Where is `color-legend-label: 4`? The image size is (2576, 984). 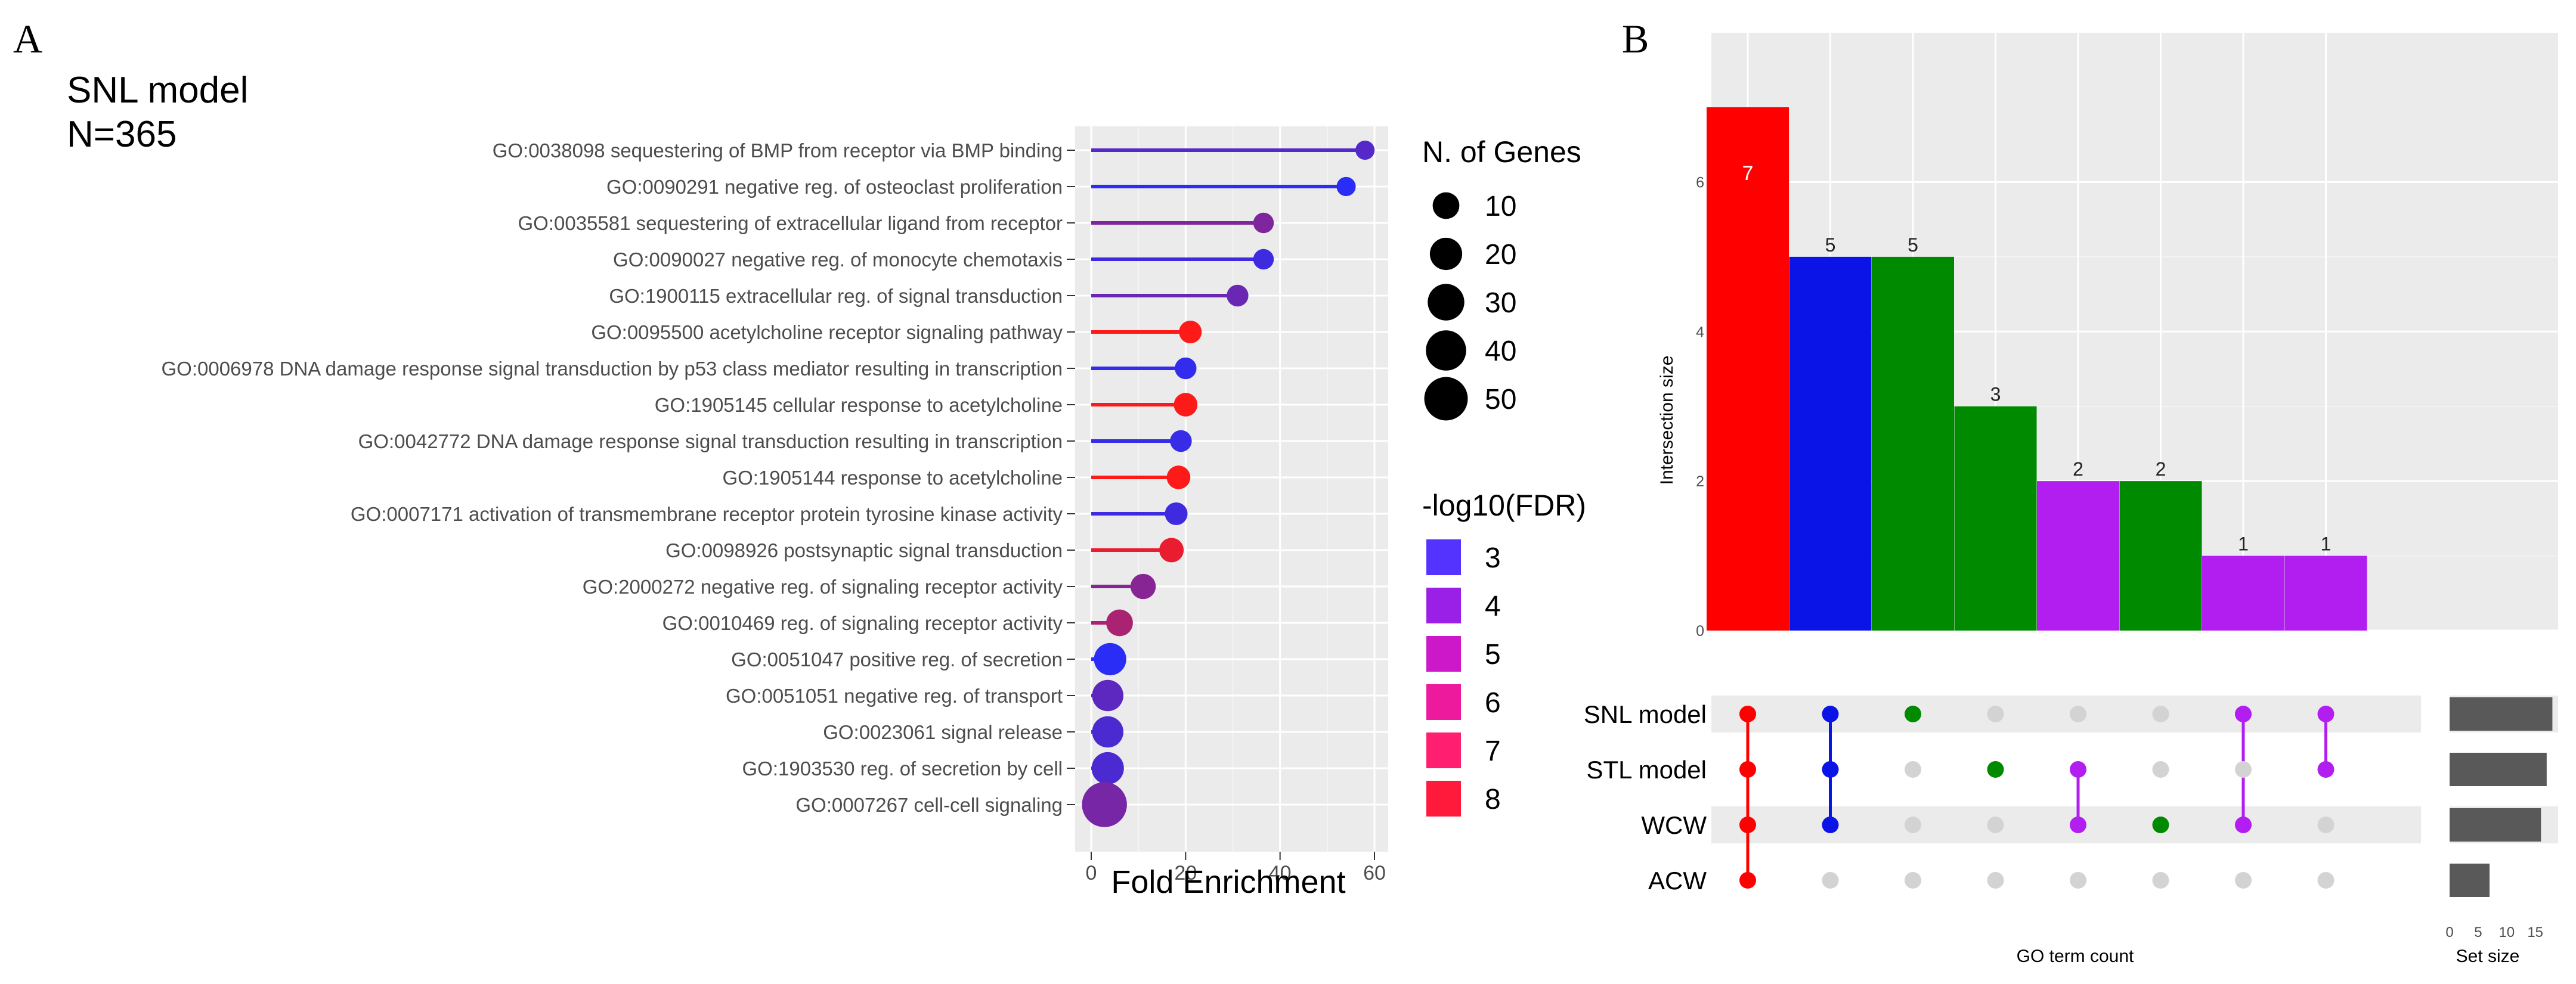 color-legend-label: 4 is located at coordinates (1493, 606).